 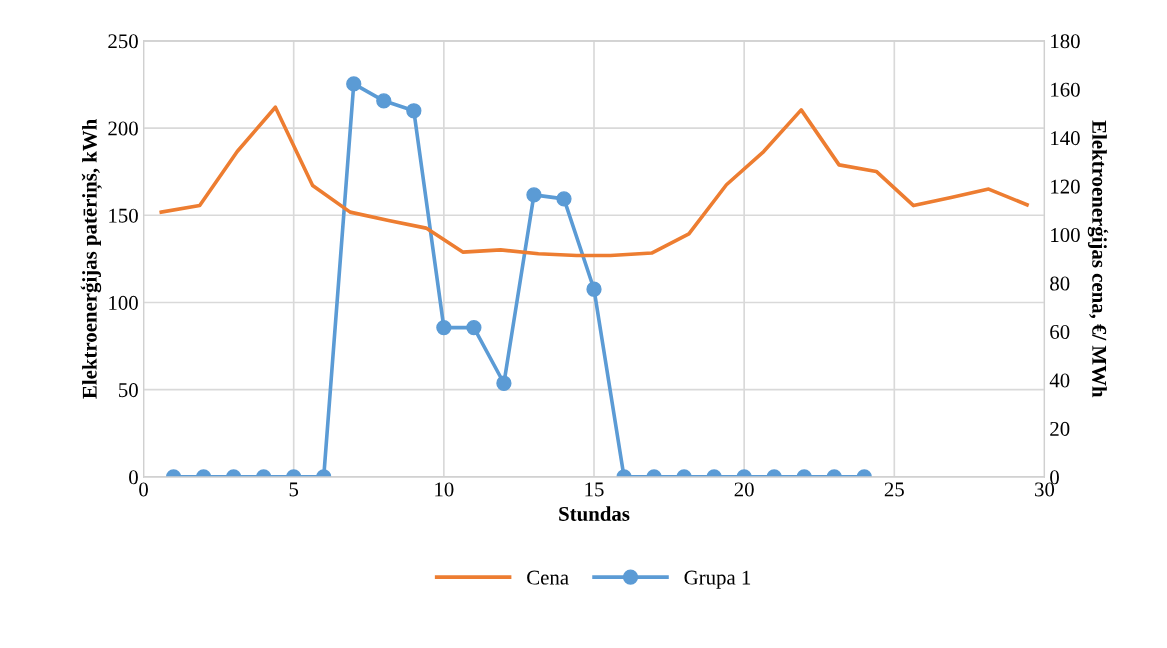 What do you see at coordinates (1098, 259) in the screenshot?
I see `y2-axis-title: Elektroenerģijas cena, €/ MWh` at bounding box center [1098, 259].